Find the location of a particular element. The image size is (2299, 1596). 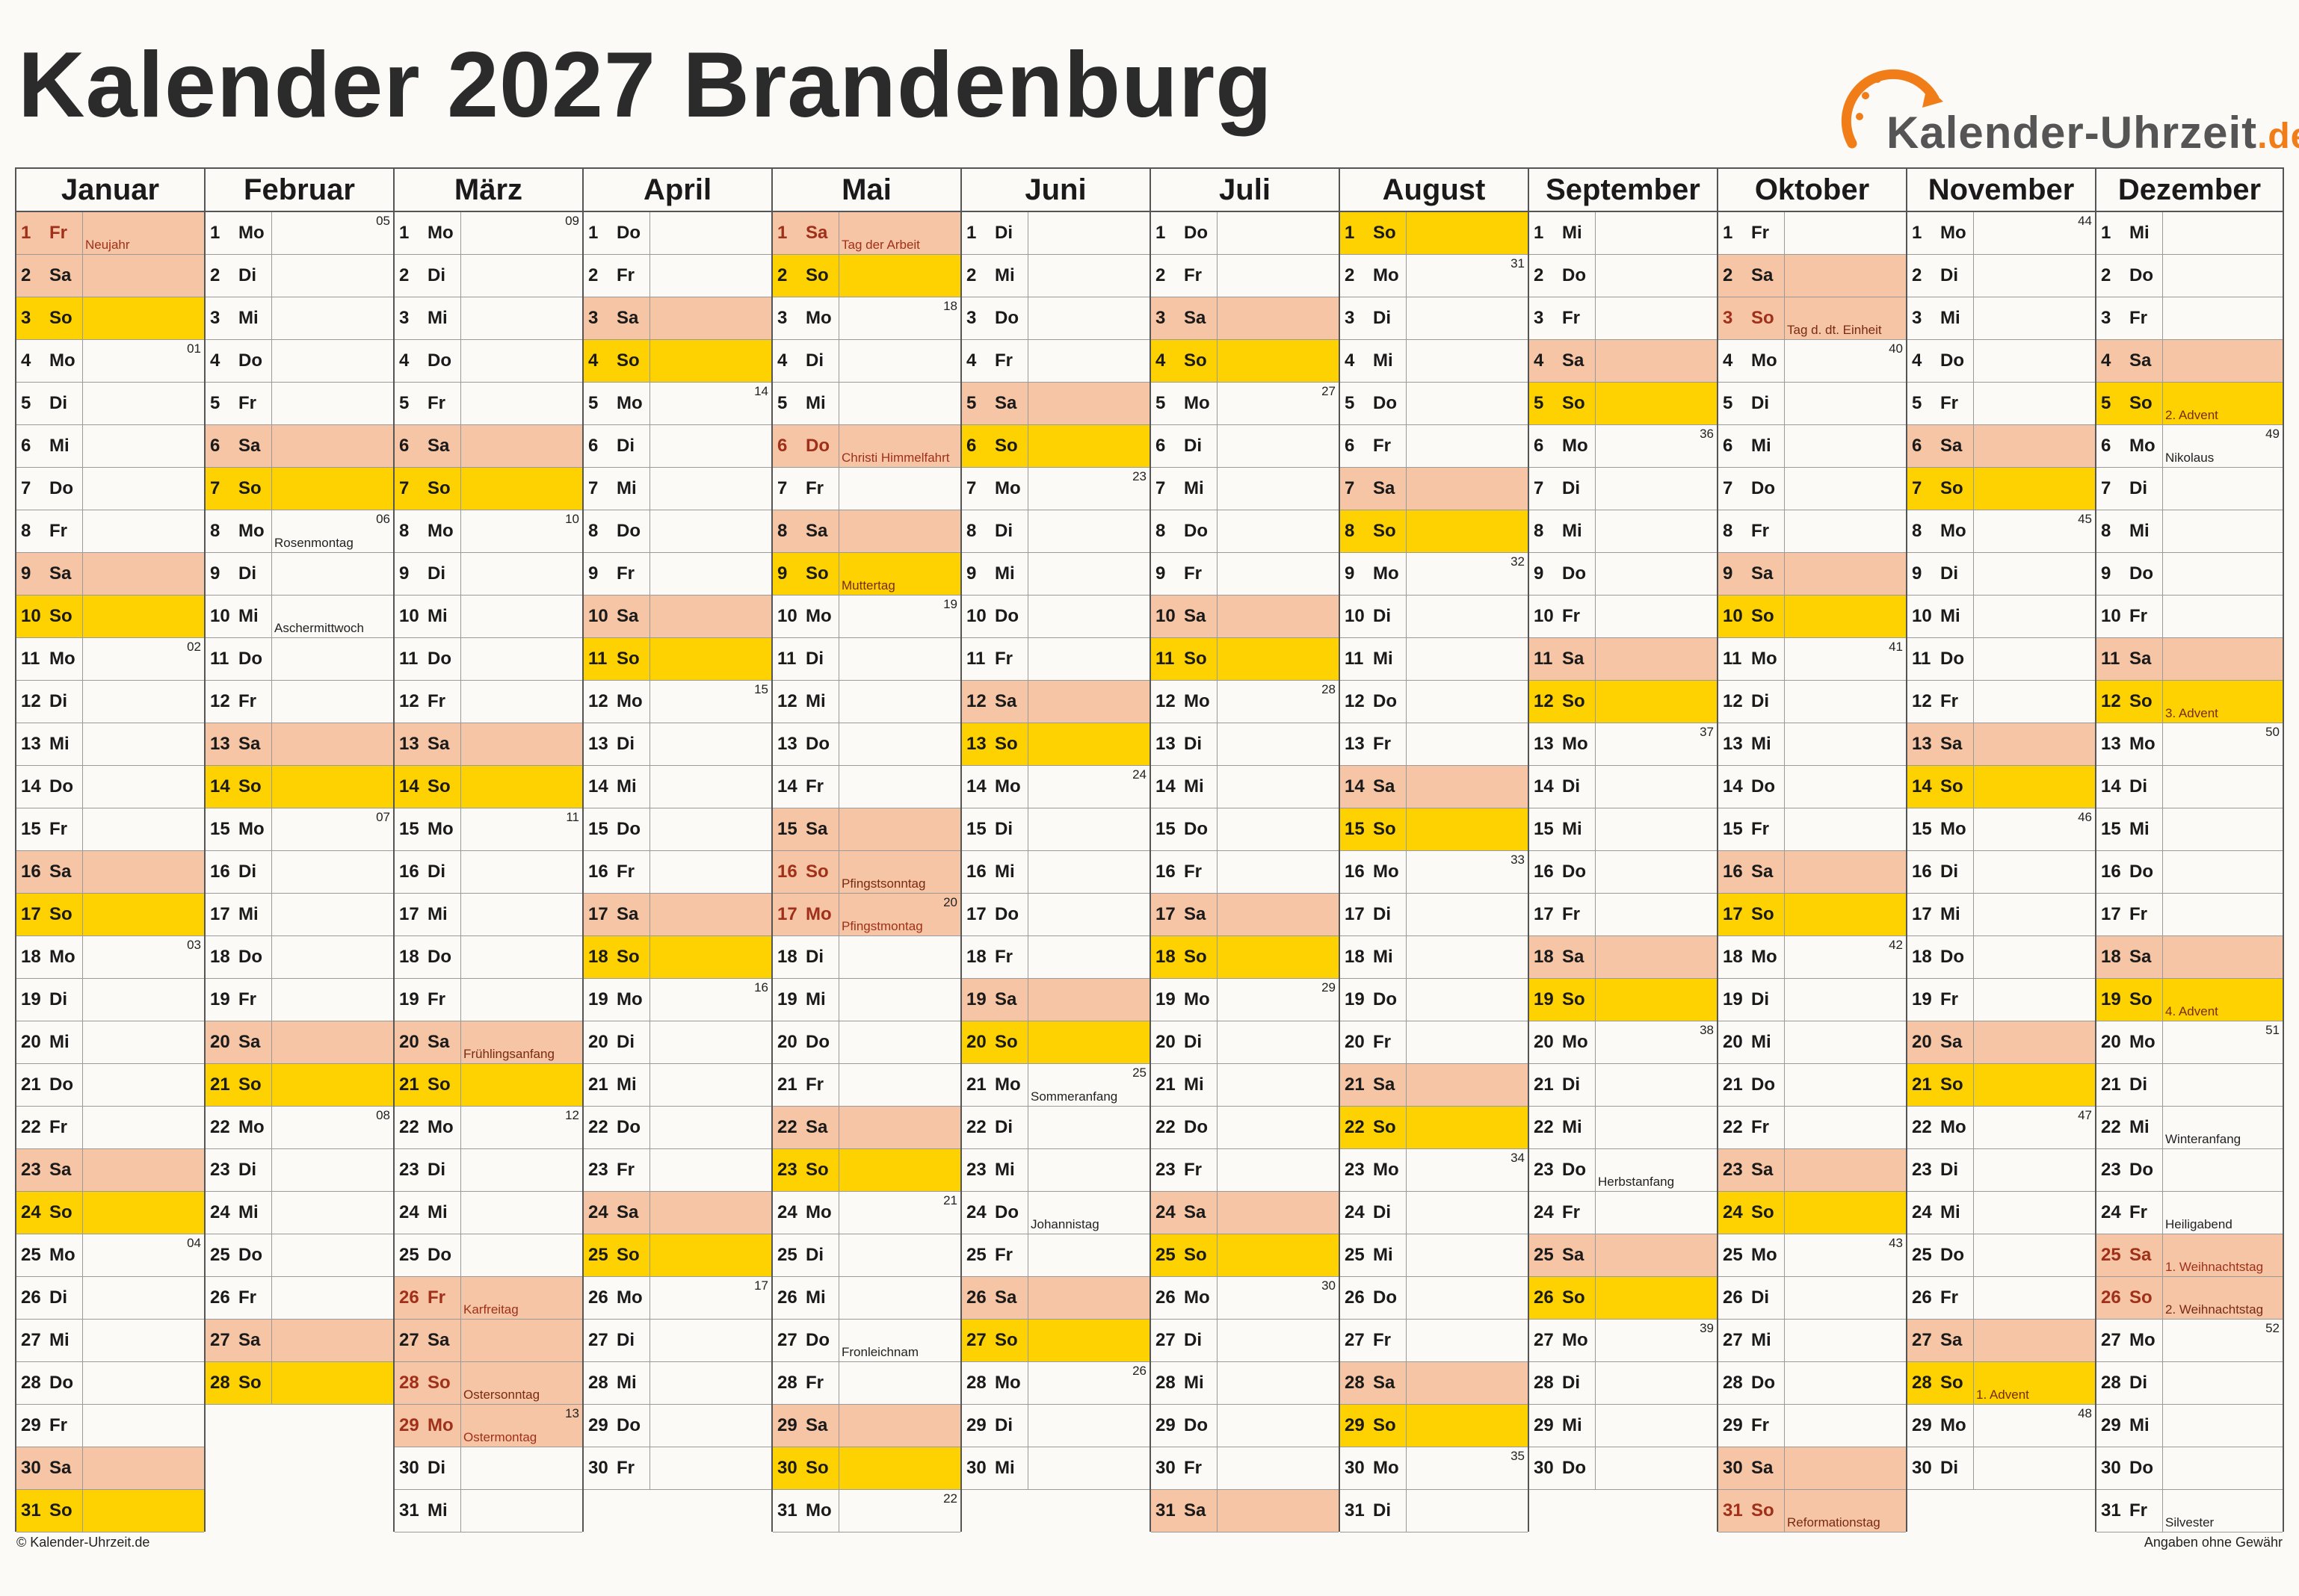

day-number: 8 is located at coordinates (1161, 531).